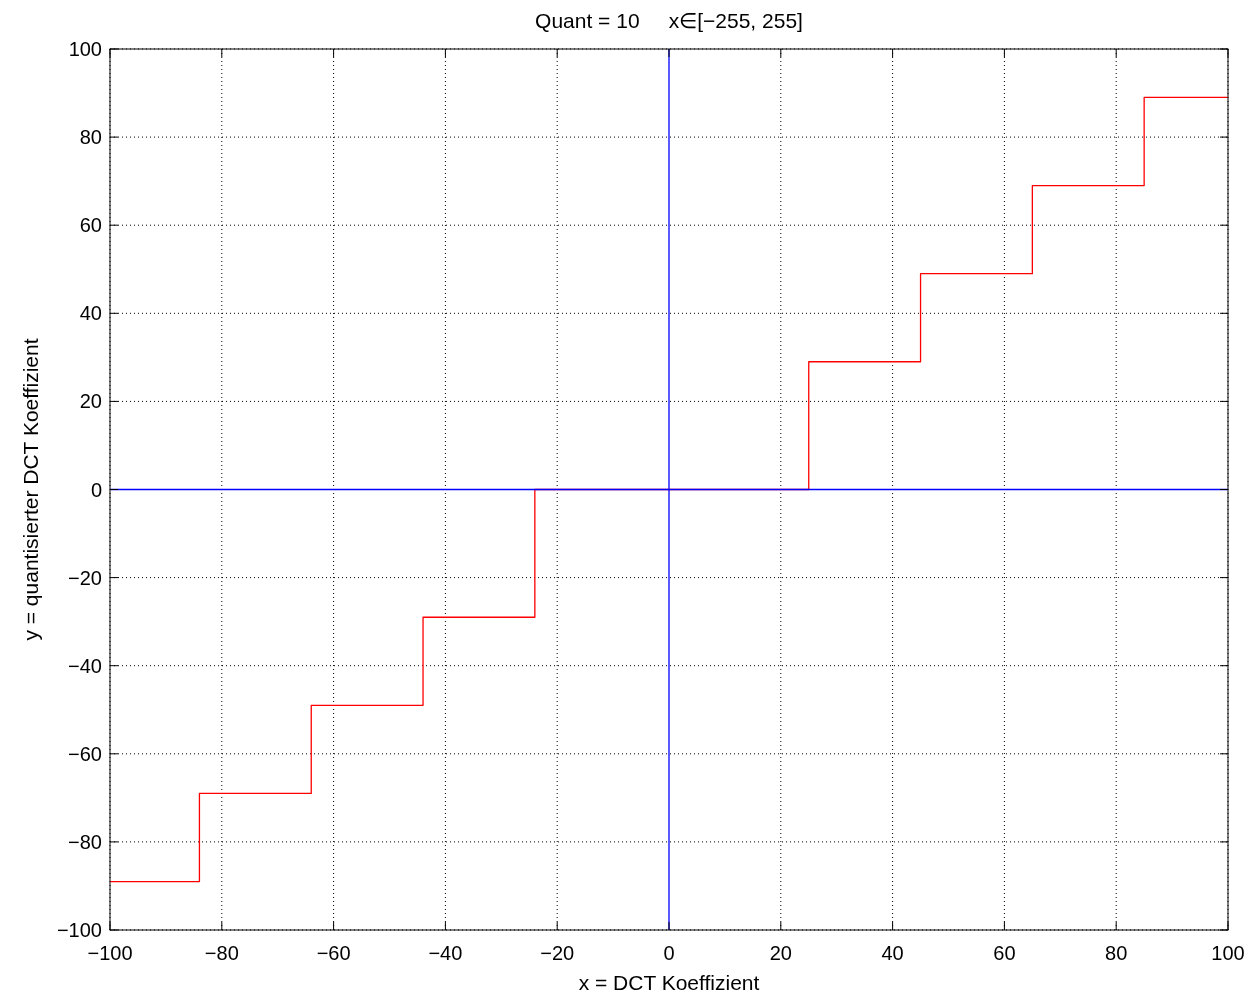 The height and width of the screenshot is (998, 1253). I want to click on y-tick-label: 0, so click(96, 489).